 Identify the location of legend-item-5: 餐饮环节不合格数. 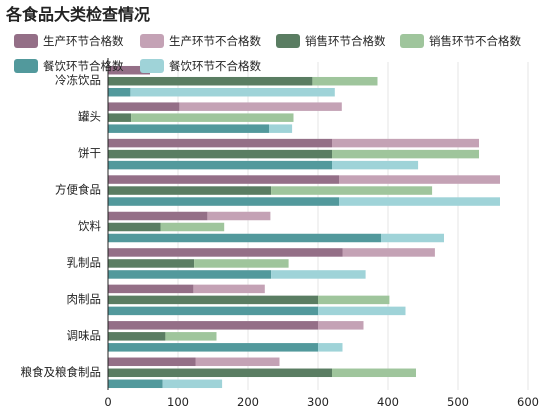
(200, 66).